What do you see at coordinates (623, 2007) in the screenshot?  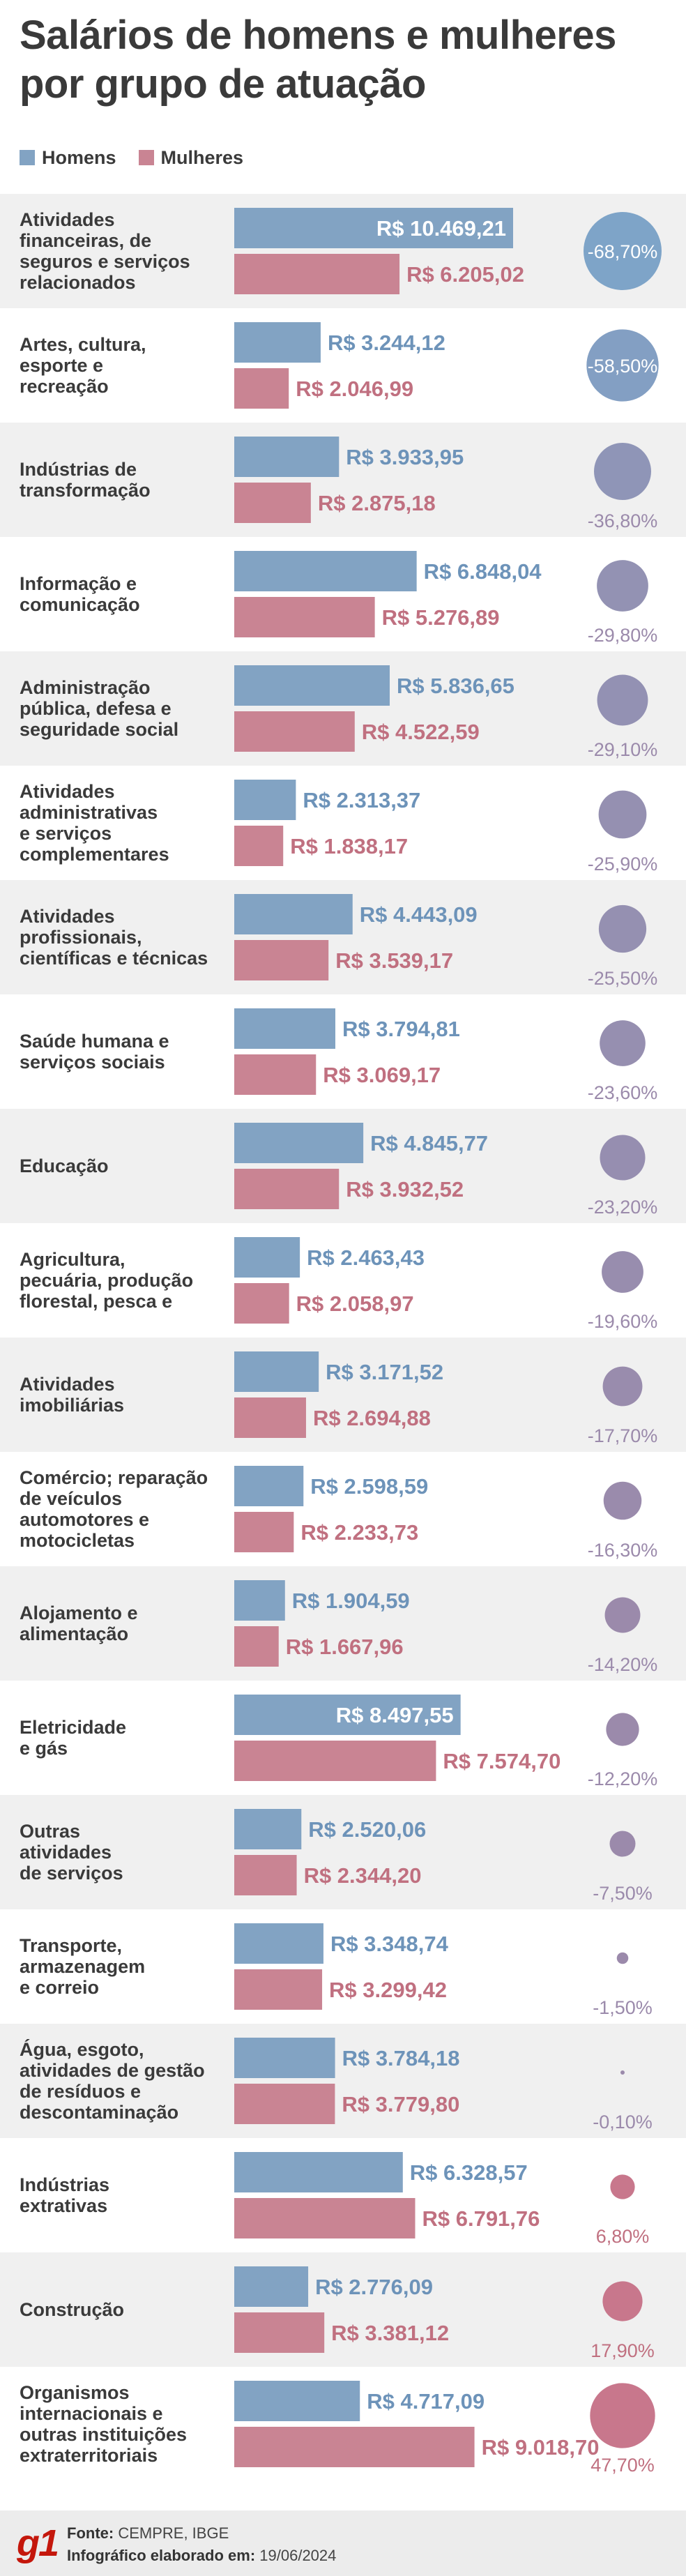 I see `pct-label: -1,50%` at bounding box center [623, 2007].